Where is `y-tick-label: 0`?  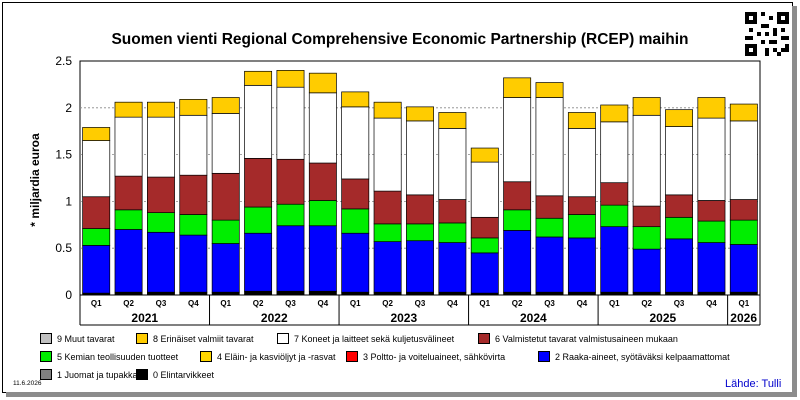 y-tick-label: 0 is located at coordinates (68, 295).